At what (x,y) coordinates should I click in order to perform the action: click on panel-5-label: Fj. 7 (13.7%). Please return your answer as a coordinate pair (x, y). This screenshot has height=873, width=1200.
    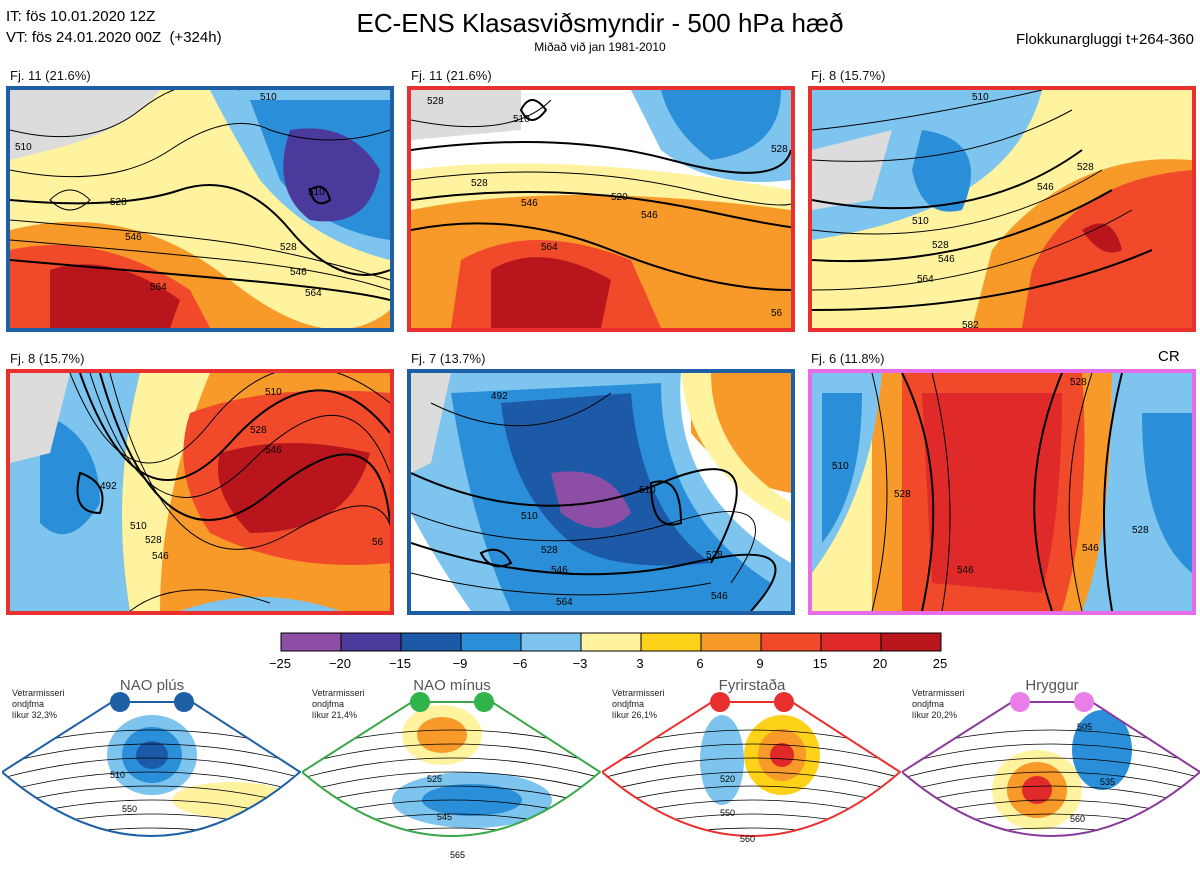
    Looking at the image, I should click on (448, 358).